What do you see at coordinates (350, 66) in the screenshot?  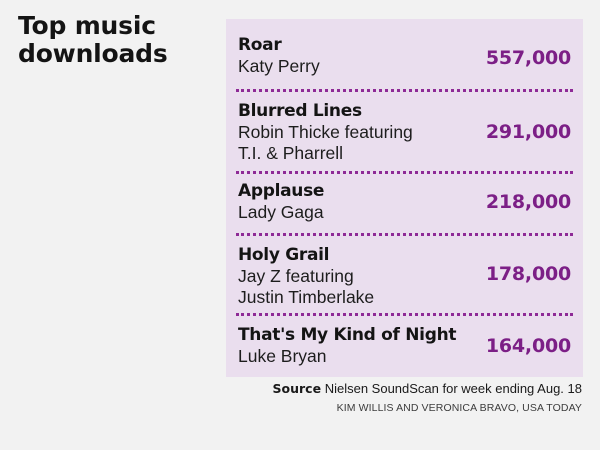 I see `artist-name: Katy Perry` at bounding box center [350, 66].